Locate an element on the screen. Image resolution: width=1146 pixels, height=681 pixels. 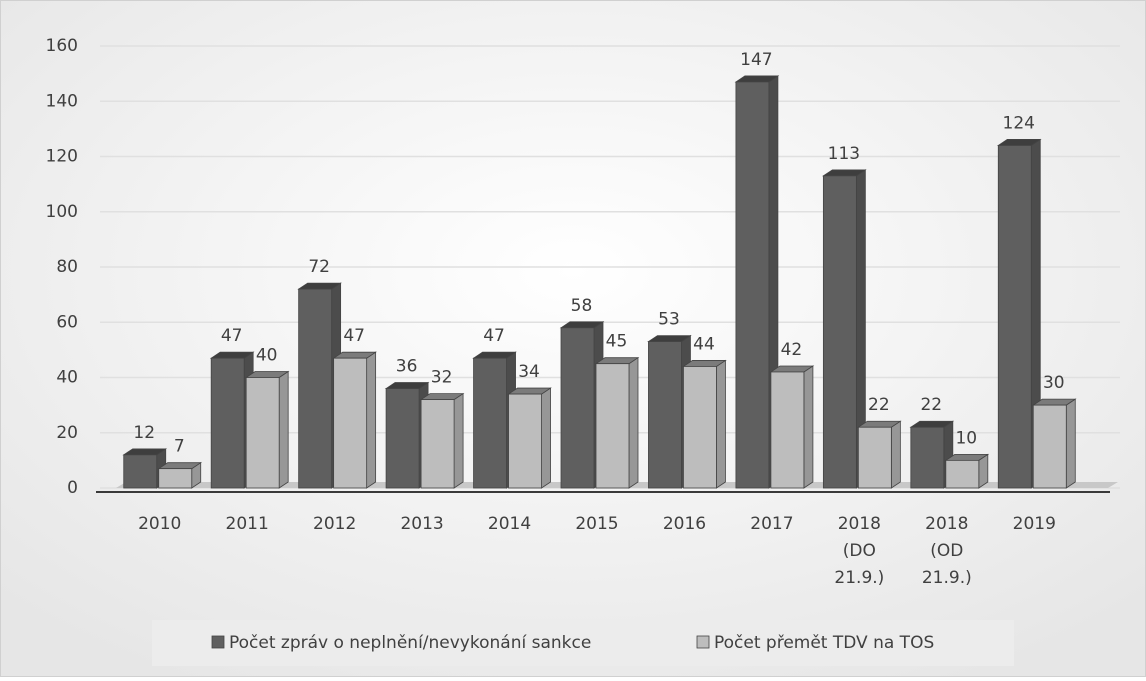
data-label: 42 is located at coordinates (792, 350).